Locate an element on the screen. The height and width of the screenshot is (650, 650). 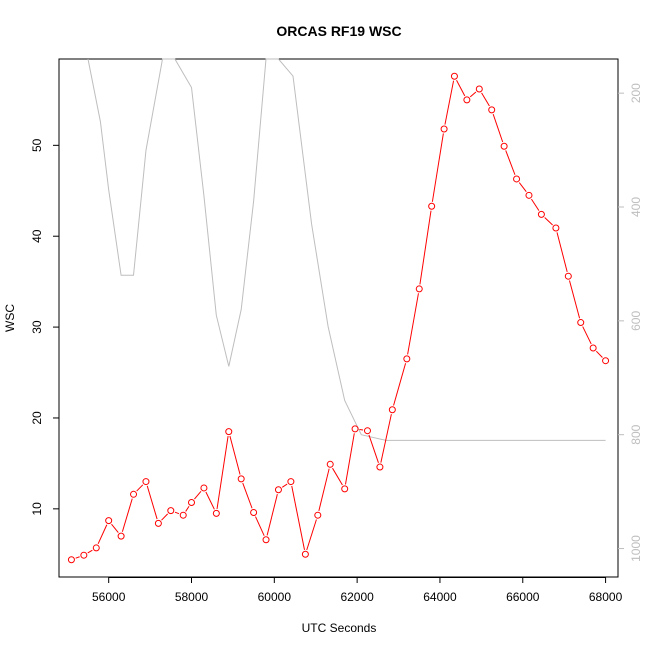
x-tick-label: 56000 is located at coordinates (109, 597).